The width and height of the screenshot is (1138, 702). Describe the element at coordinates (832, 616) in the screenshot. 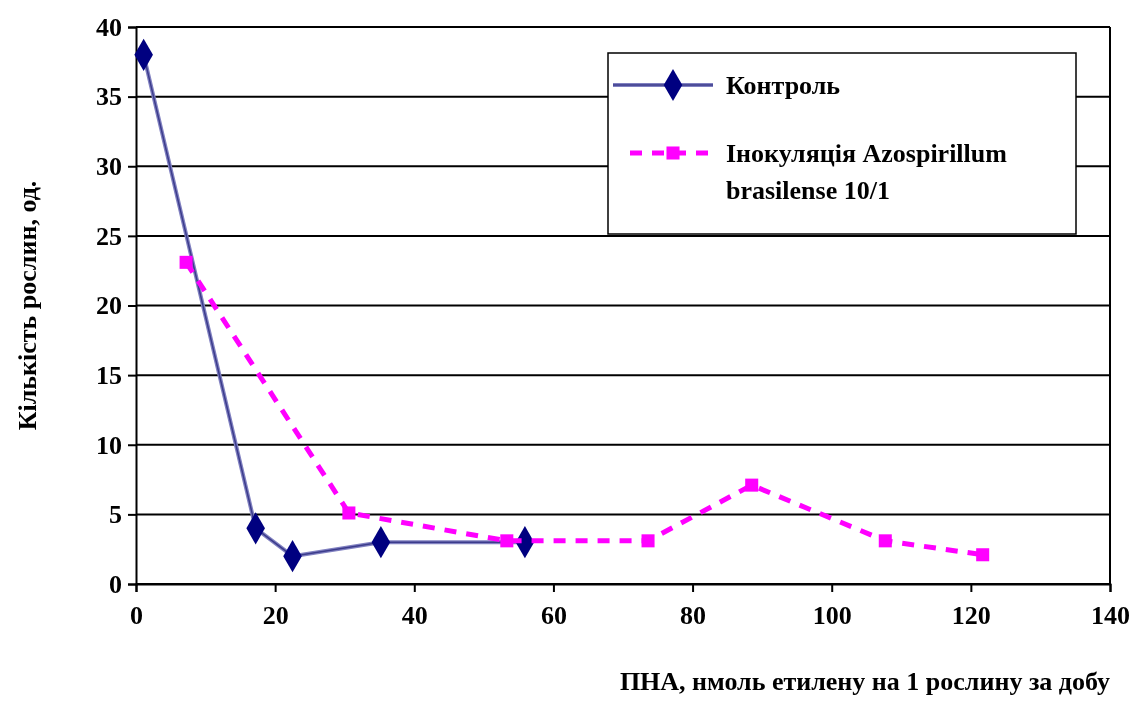

I see `x-tick-label: 100` at that location.